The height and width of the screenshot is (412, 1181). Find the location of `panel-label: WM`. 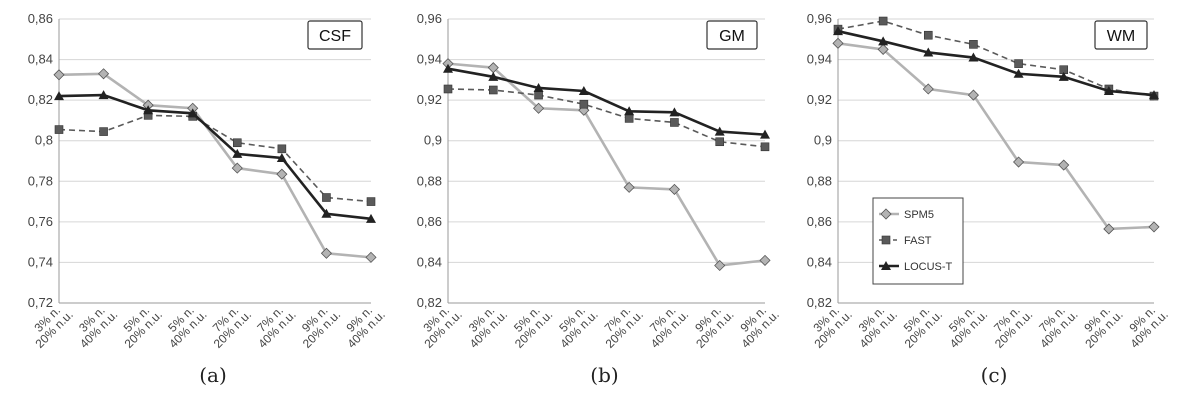

panel-label: WM is located at coordinates (1121, 36).